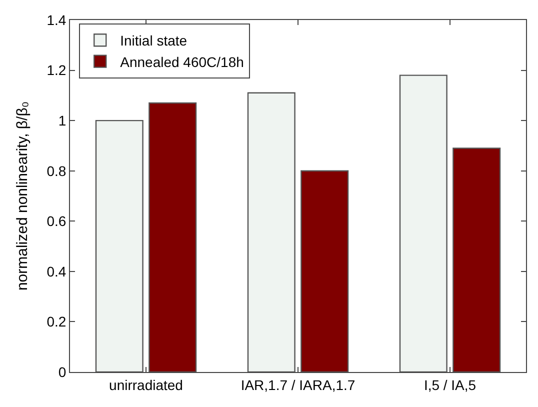 Image resolution: width=538 pixels, height=407 pixels. I want to click on y-tick-label: 0, so click(62, 372).